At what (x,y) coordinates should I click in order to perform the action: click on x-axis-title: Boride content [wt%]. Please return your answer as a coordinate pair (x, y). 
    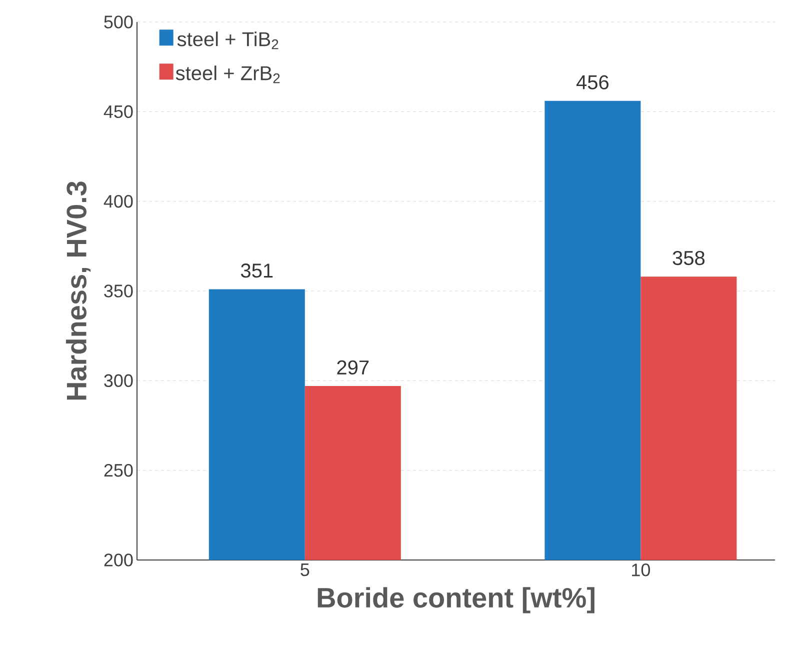
    Looking at the image, I should click on (456, 600).